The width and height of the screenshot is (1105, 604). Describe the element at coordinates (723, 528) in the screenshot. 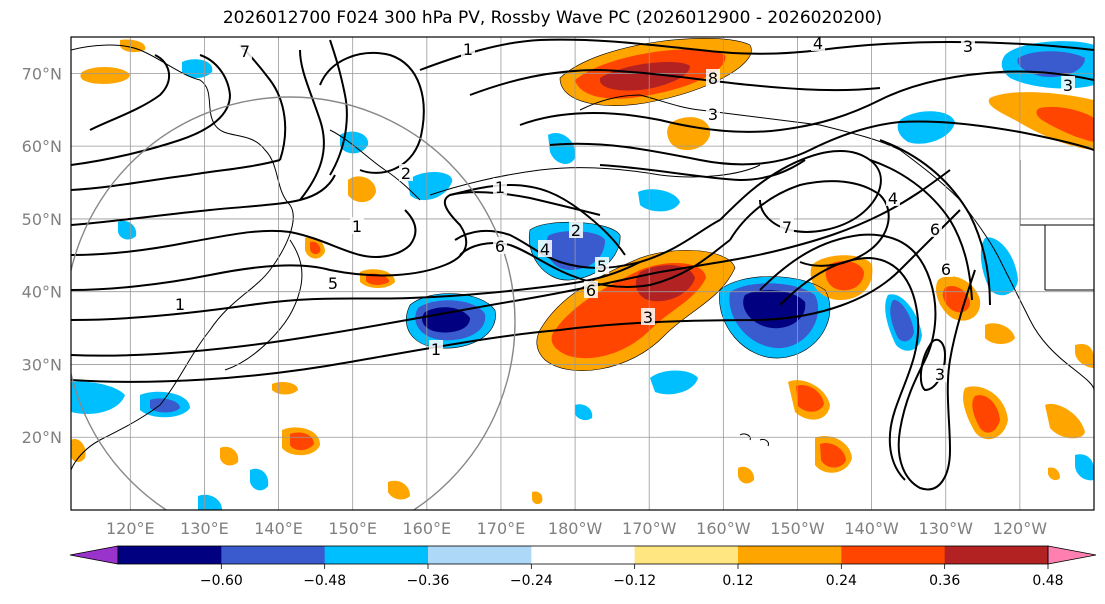

I see `longitude-label: 160°W` at that location.